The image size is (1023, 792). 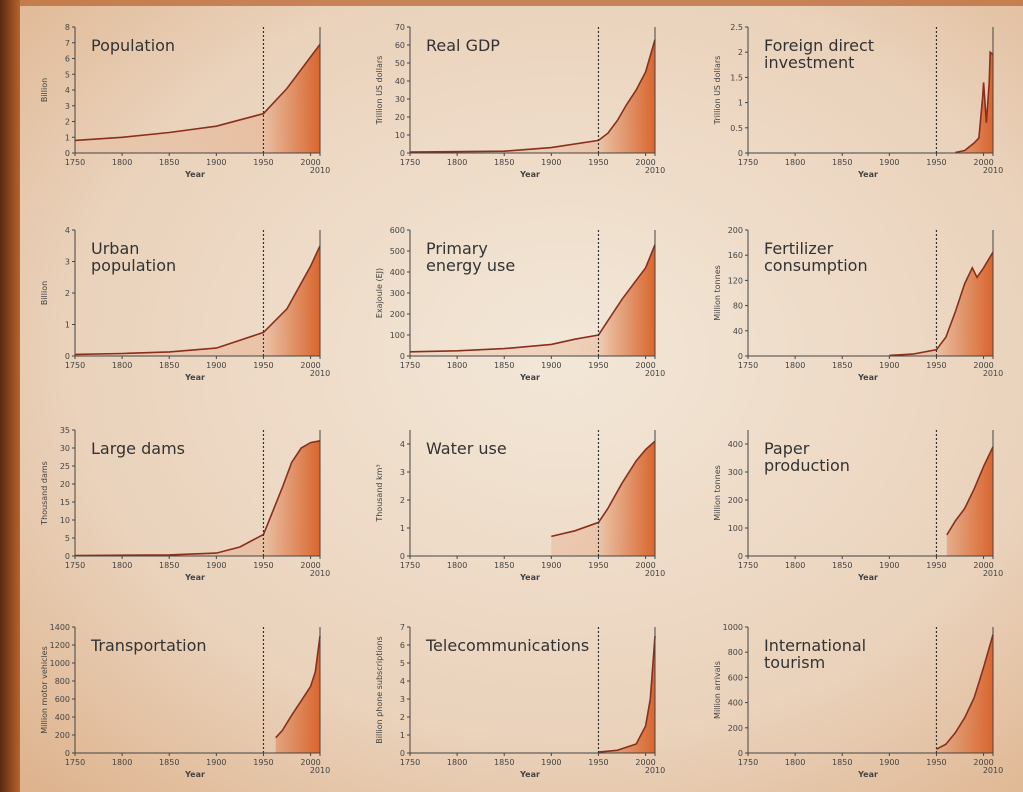 I want to click on chart-title: Transportation, so click(x=148, y=645).